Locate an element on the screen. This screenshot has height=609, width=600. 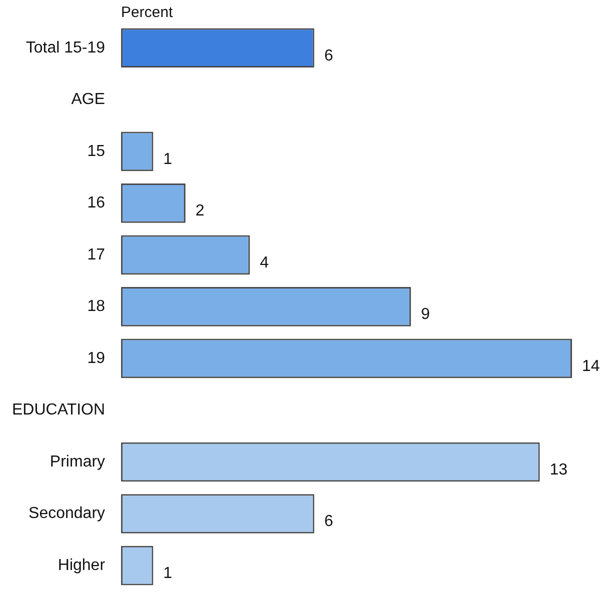
y-tick-label: EDUCATION is located at coordinates (59, 410).